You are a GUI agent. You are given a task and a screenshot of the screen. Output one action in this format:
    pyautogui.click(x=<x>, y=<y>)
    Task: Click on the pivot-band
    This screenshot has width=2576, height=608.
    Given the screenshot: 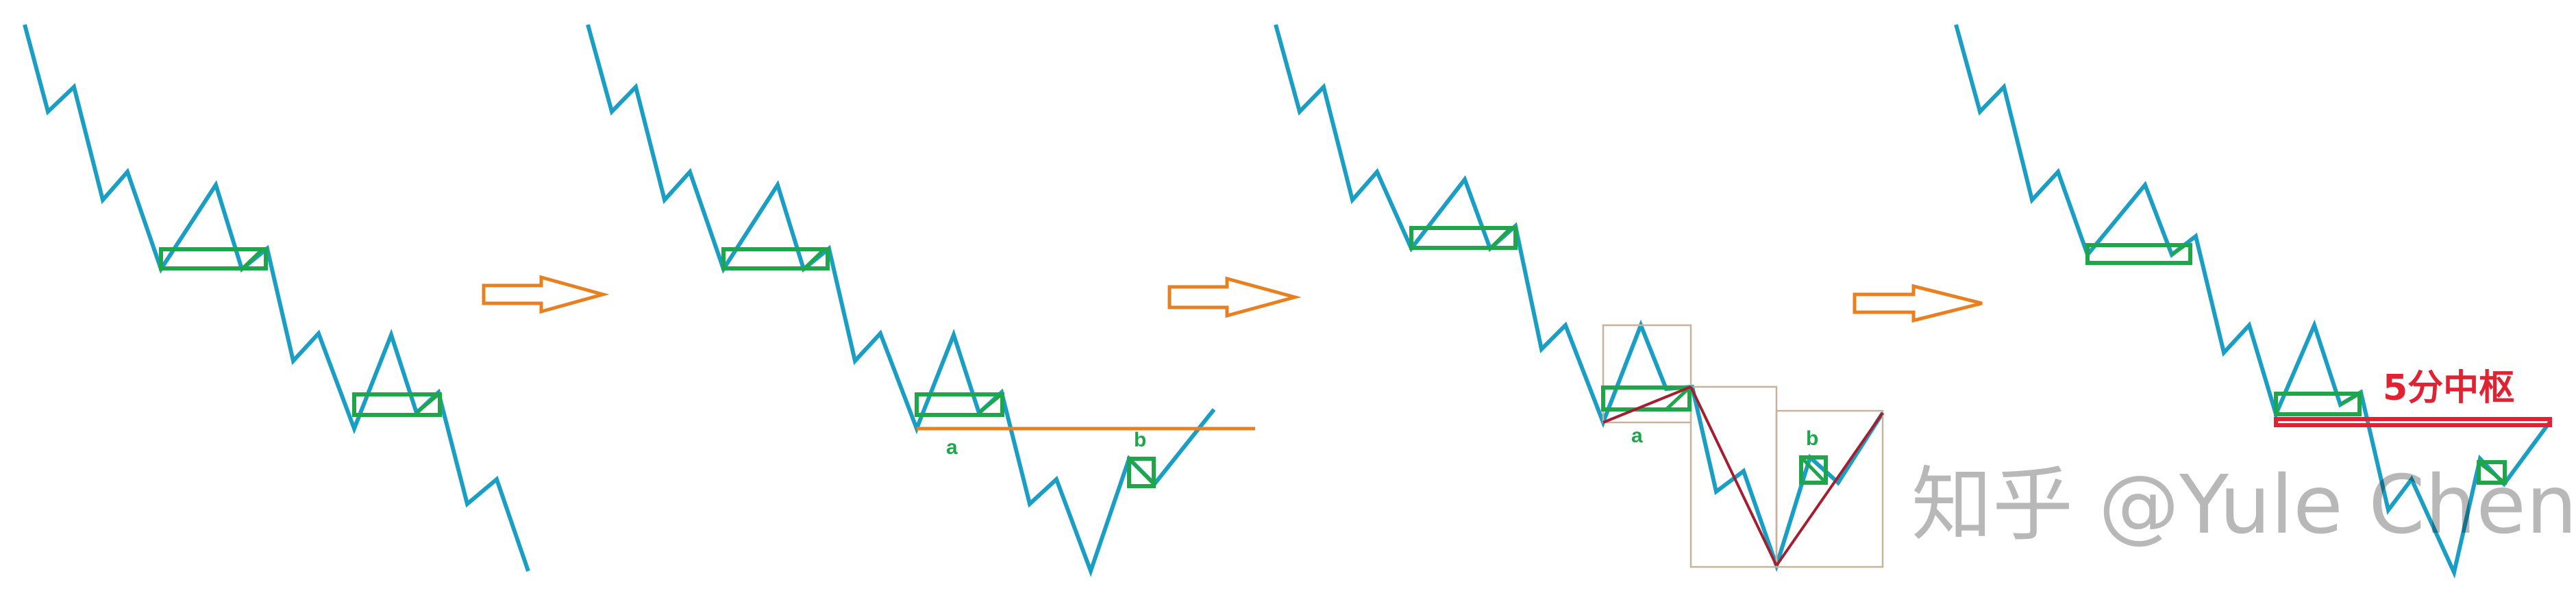 What is the action you would take?
    pyautogui.click(x=2413, y=422)
    